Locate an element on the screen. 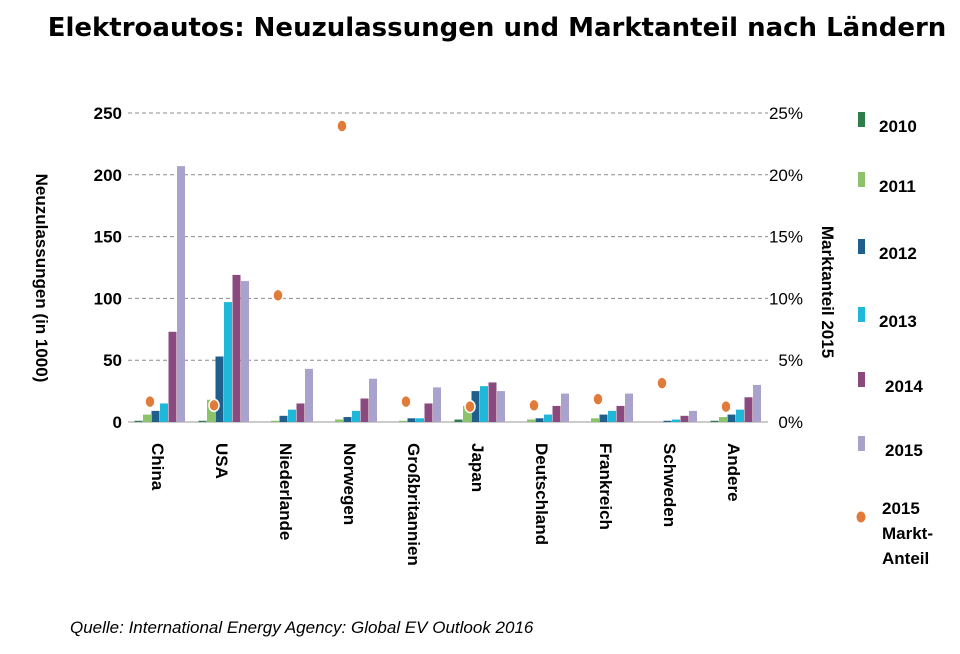 Image resolution: width=960 pixels, height=654 pixels. y-axis-title: Neuzulassungen (in 1000) is located at coordinates (41, 278).